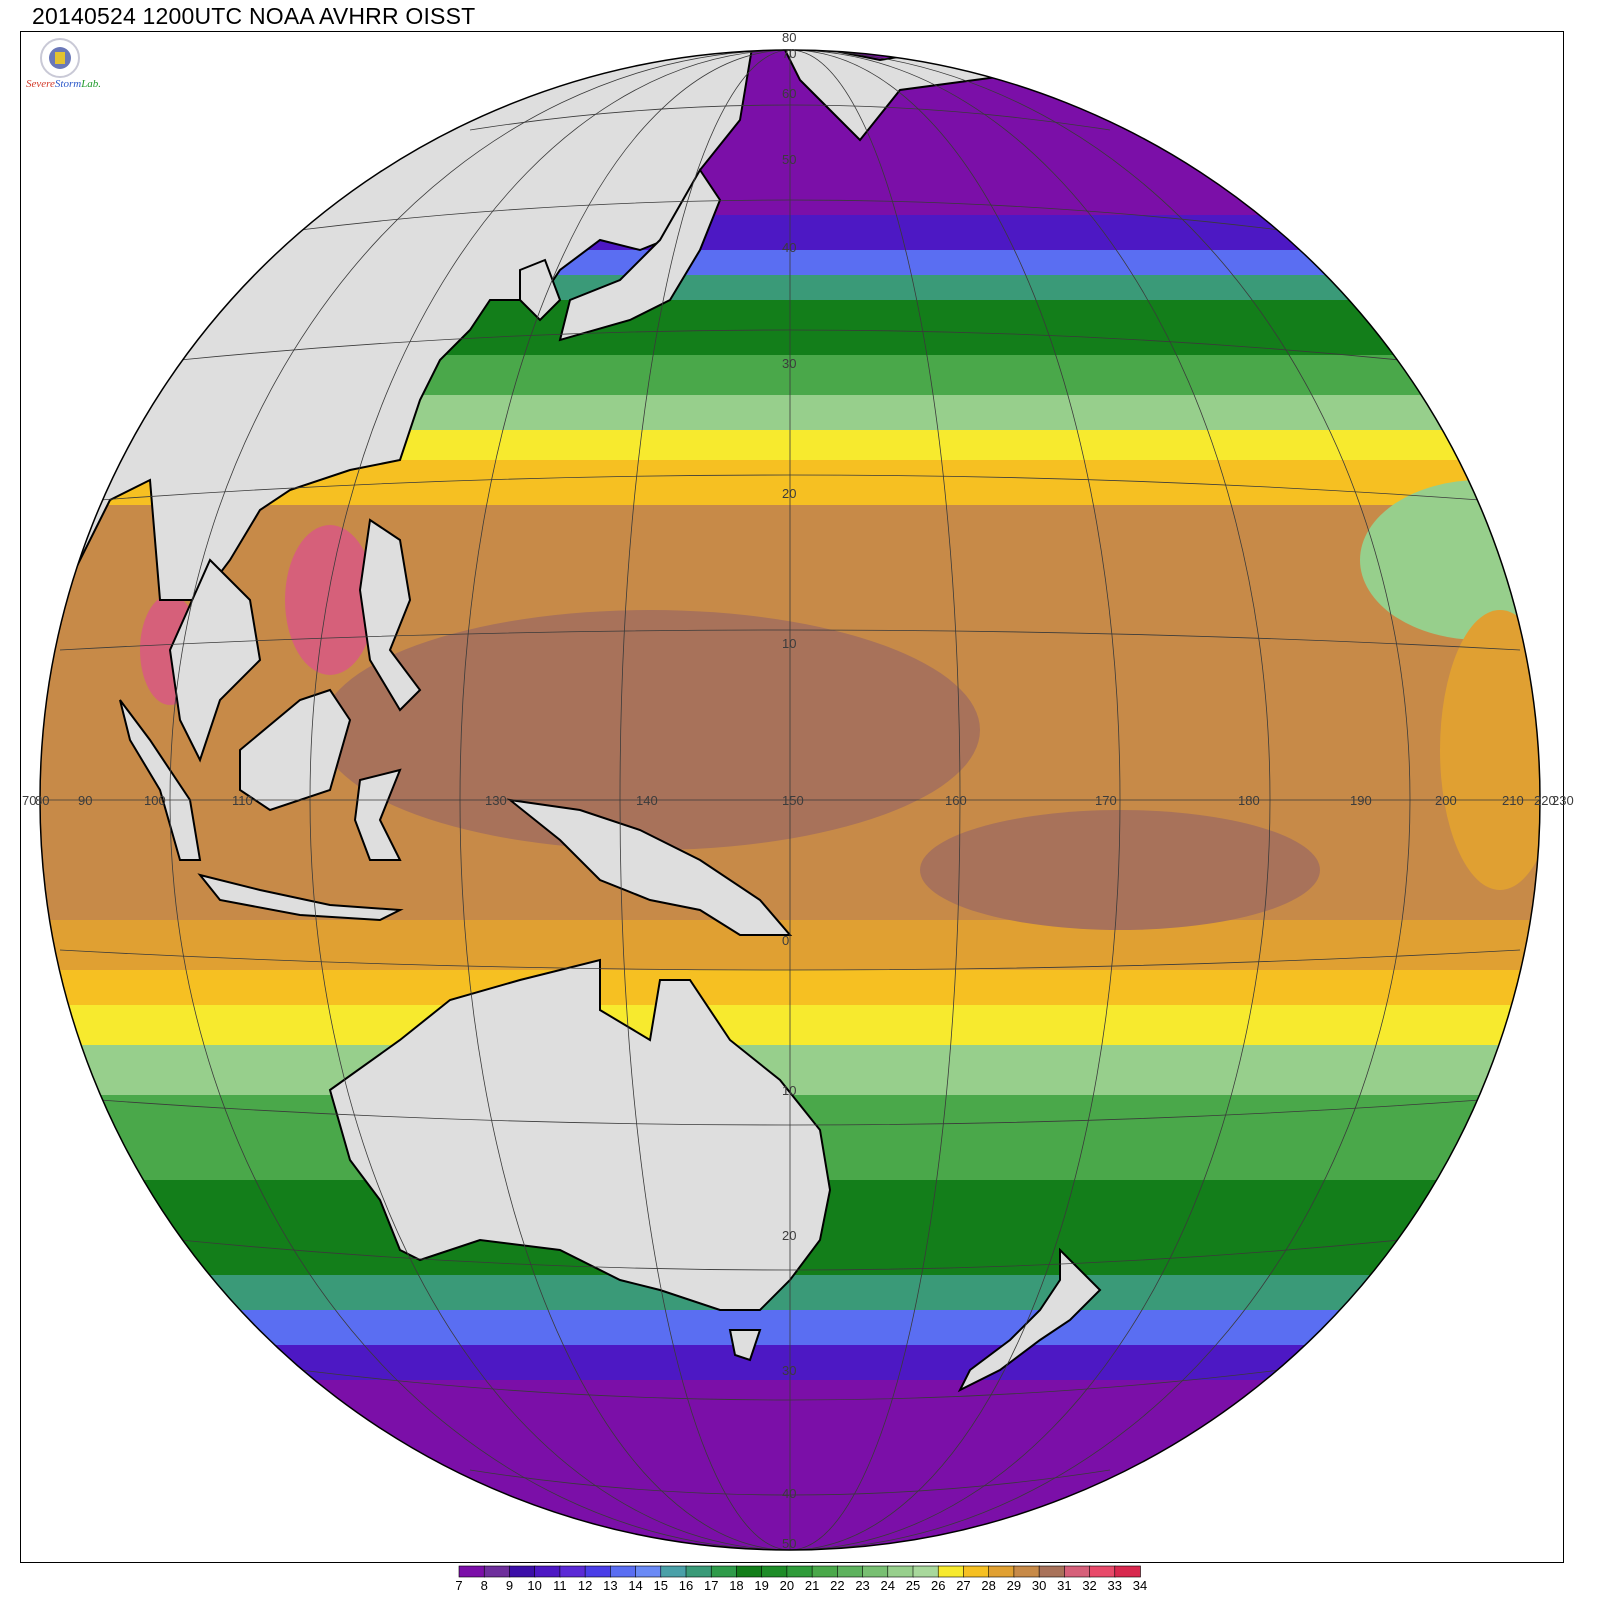  I want to click on colorbar-tick-label: 24, so click(888, 1585).